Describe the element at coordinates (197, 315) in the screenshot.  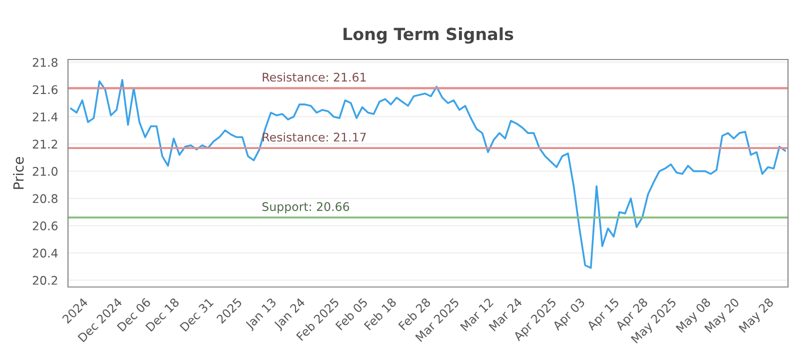
I see `x-tick-label: Dec 31` at that location.